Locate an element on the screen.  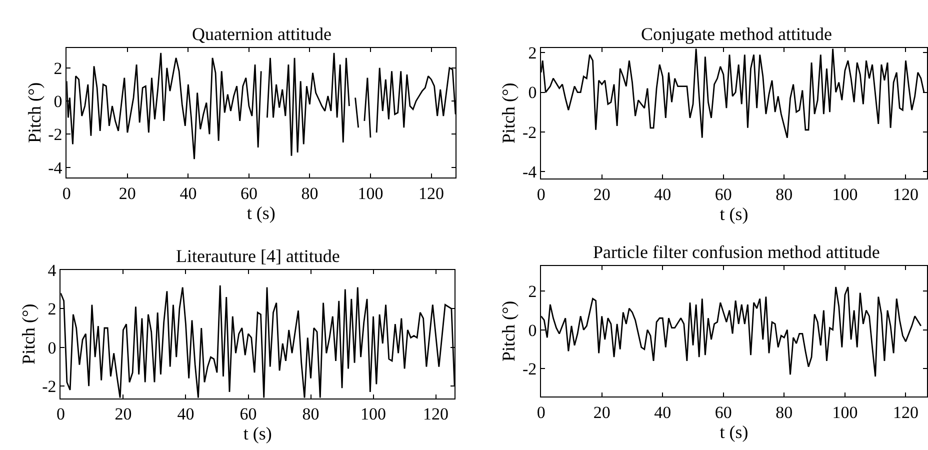
chart-title: Literauture [4] attitude is located at coordinates (258, 256).